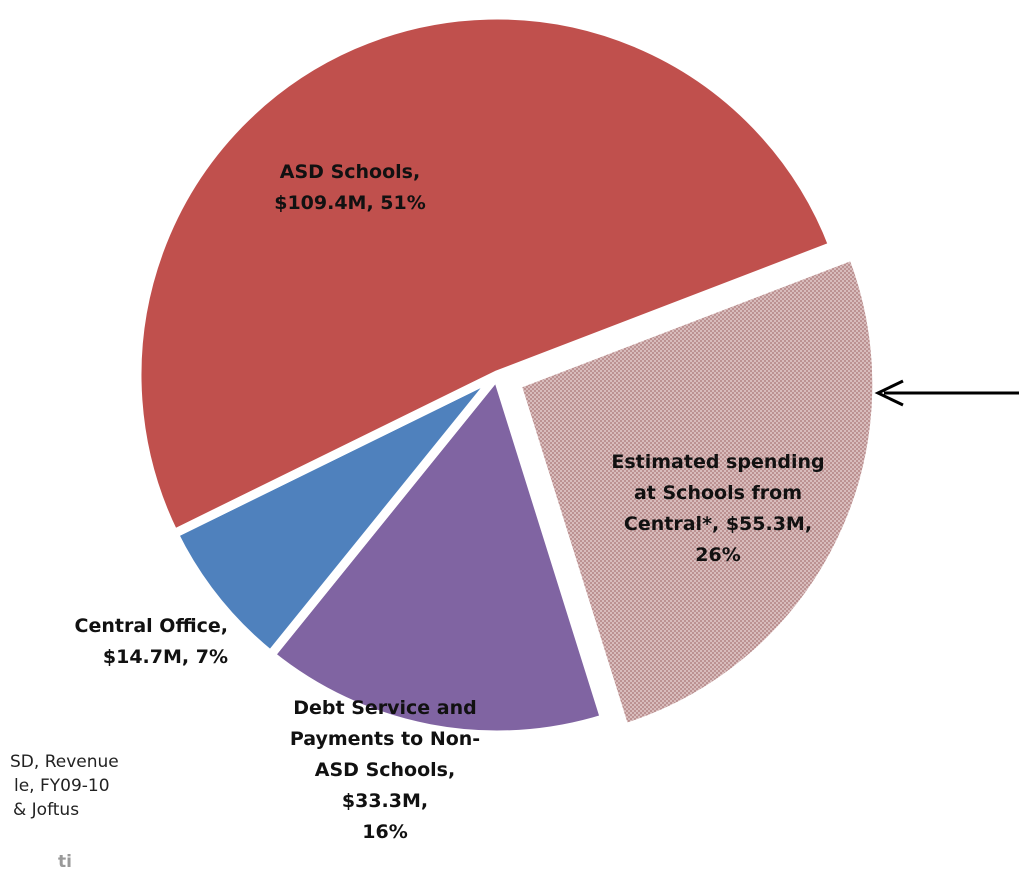 This screenshot has width=1019, height=876. I want to click on pie-slice-central-office, so click(334, 516).